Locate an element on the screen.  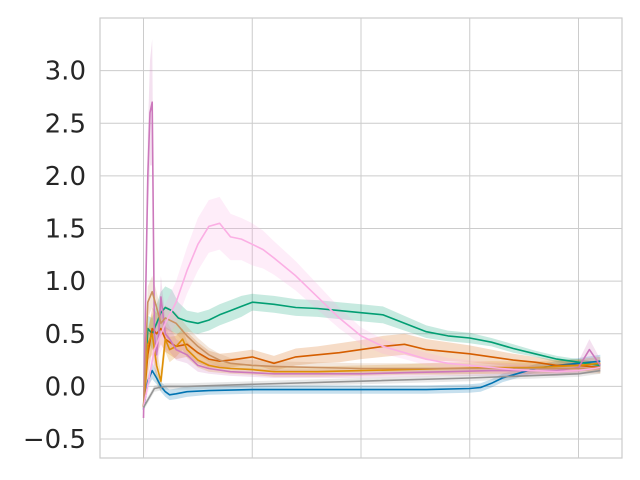
series-2-line is located at coordinates (371, 367).